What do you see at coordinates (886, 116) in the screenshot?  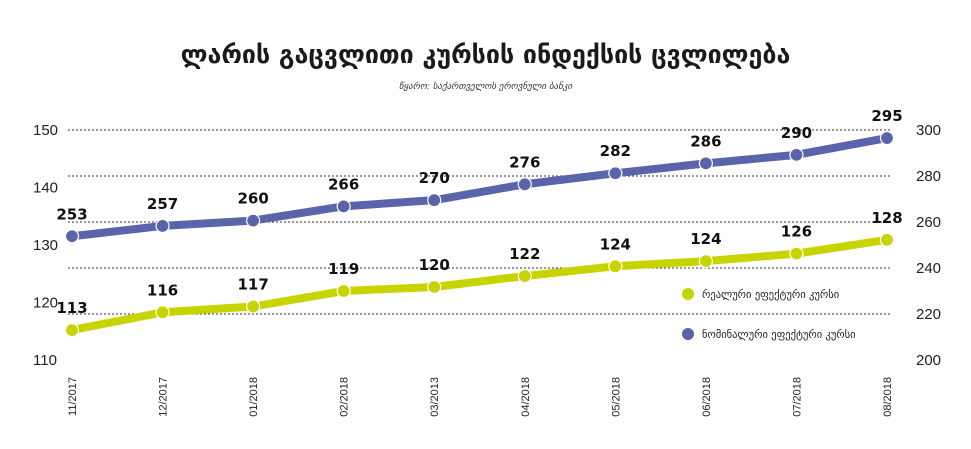 I see `data-label: 295` at bounding box center [886, 116].